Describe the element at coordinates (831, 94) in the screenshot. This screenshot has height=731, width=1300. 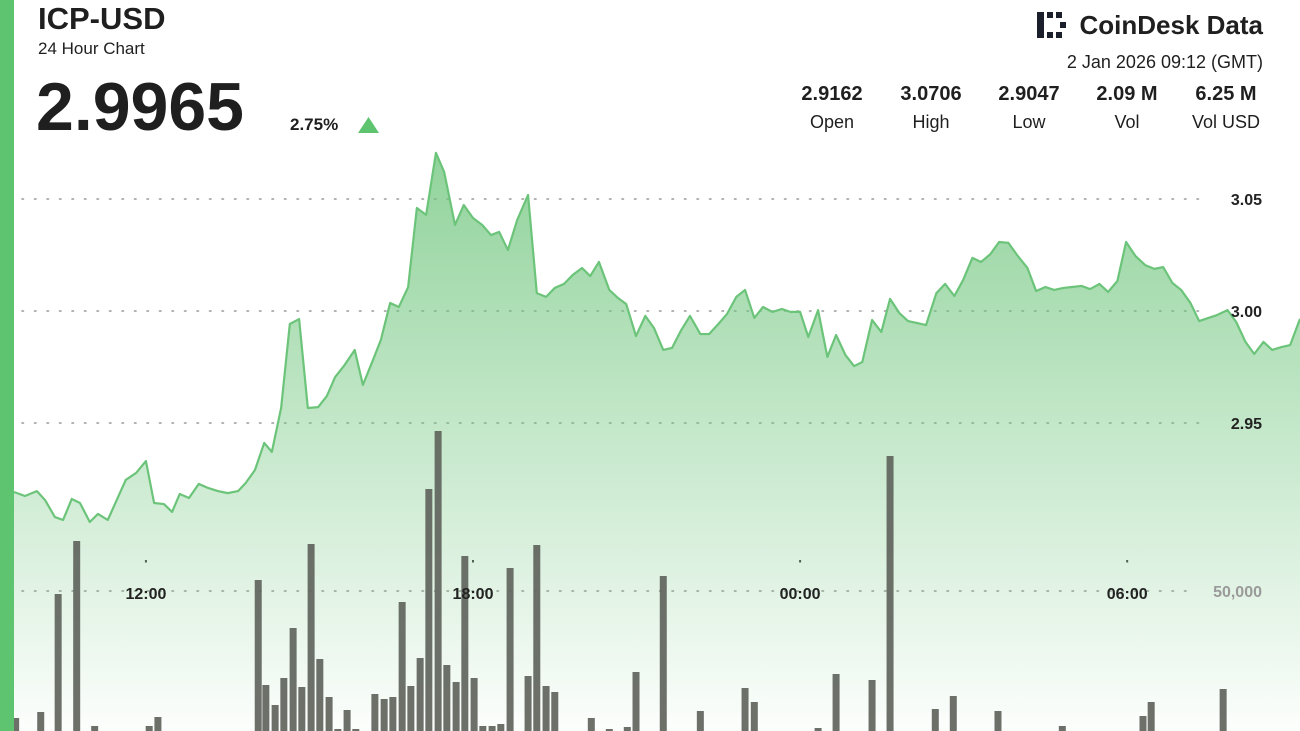
I see `stat-value: 2.9162` at that location.